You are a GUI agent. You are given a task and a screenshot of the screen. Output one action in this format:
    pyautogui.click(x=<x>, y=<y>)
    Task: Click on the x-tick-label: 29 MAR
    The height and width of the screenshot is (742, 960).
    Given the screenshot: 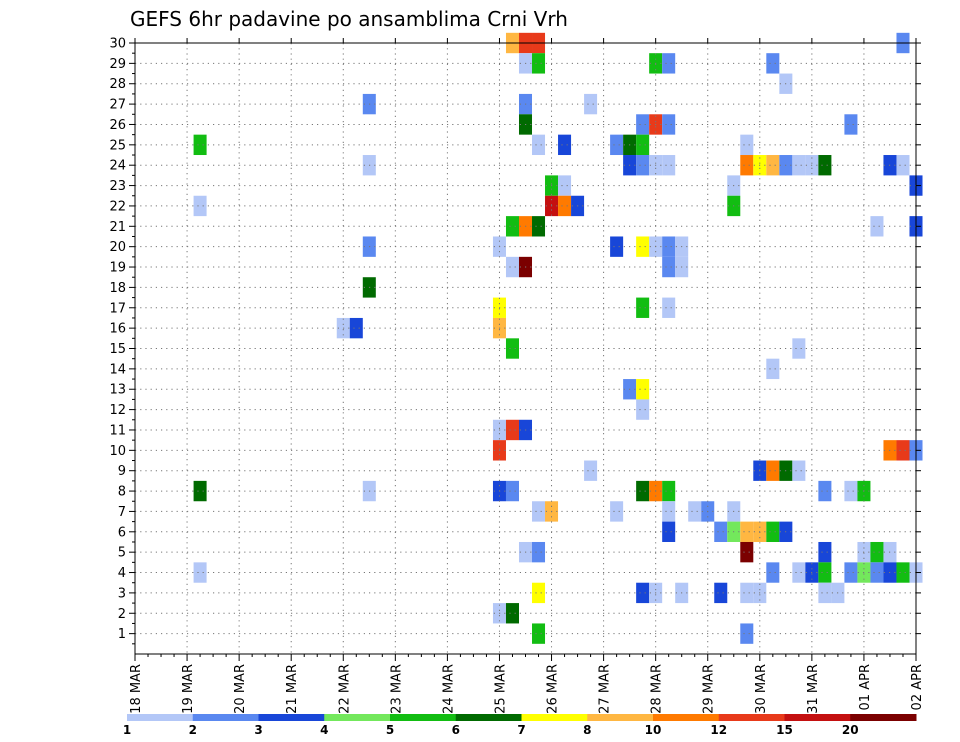 What is the action you would take?
    pyautogui.click(x=709, y=689)
    